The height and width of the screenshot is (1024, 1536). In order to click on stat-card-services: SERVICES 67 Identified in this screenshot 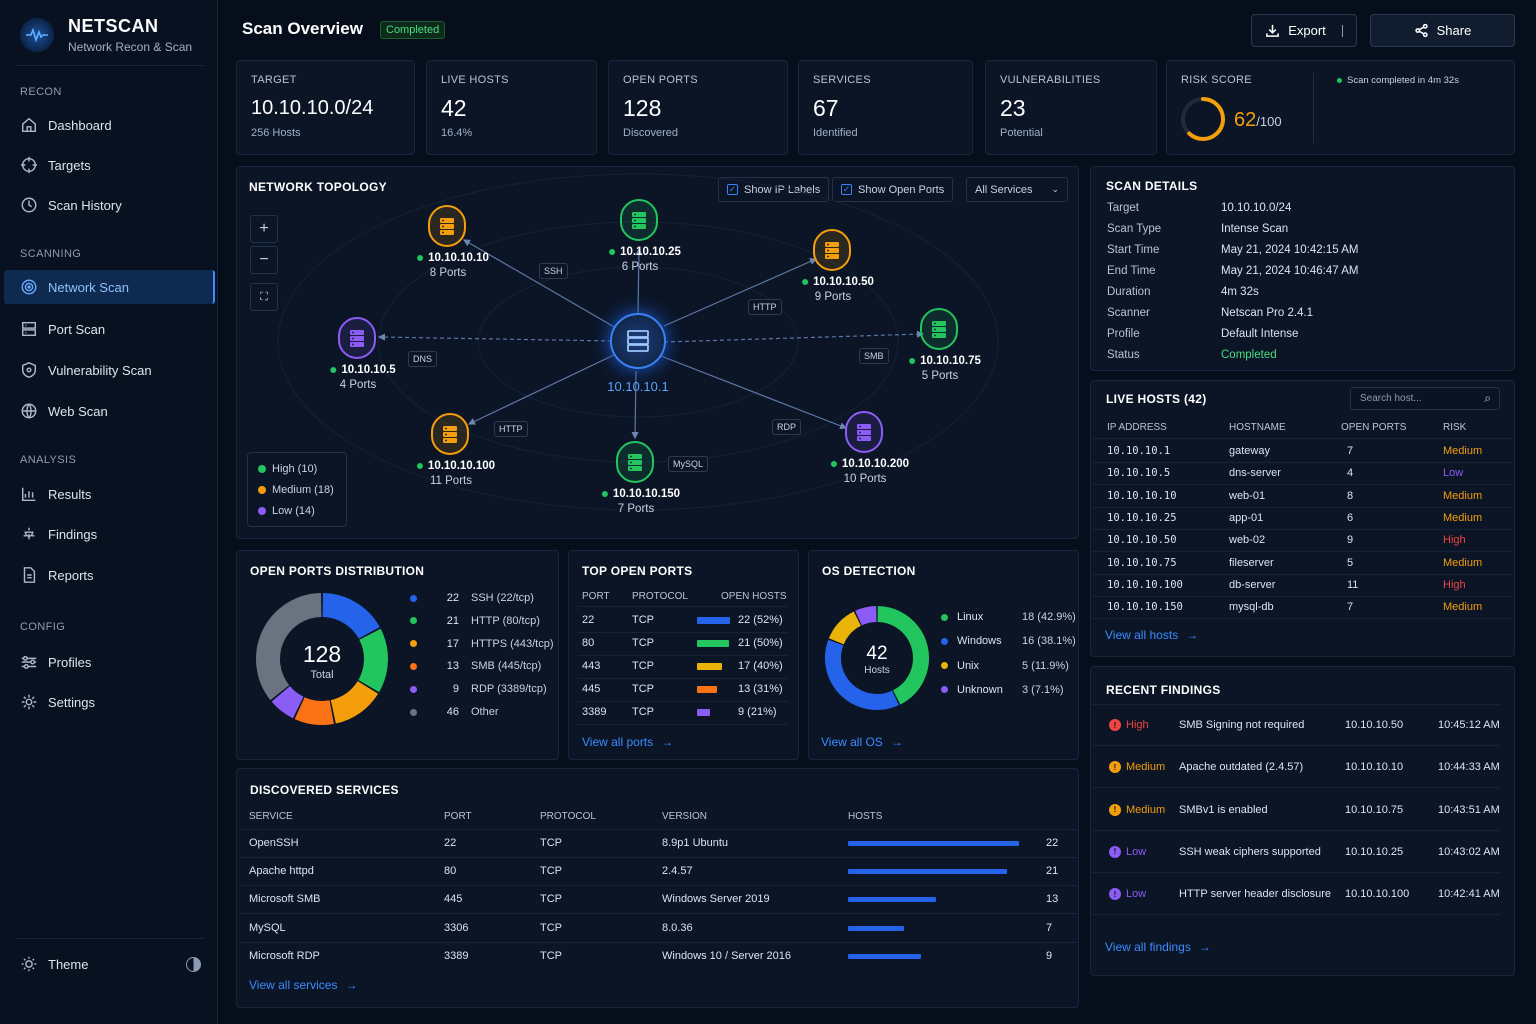, I will do `click(885, 107)`.